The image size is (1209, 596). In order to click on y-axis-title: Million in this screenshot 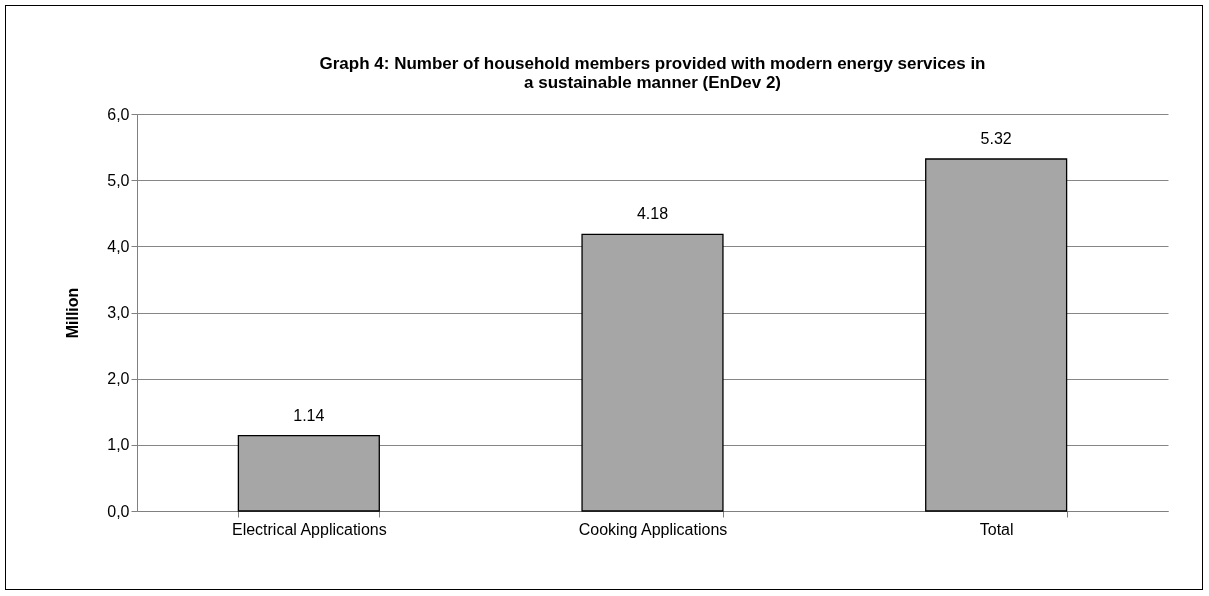, I will do `click(73, 313)`.